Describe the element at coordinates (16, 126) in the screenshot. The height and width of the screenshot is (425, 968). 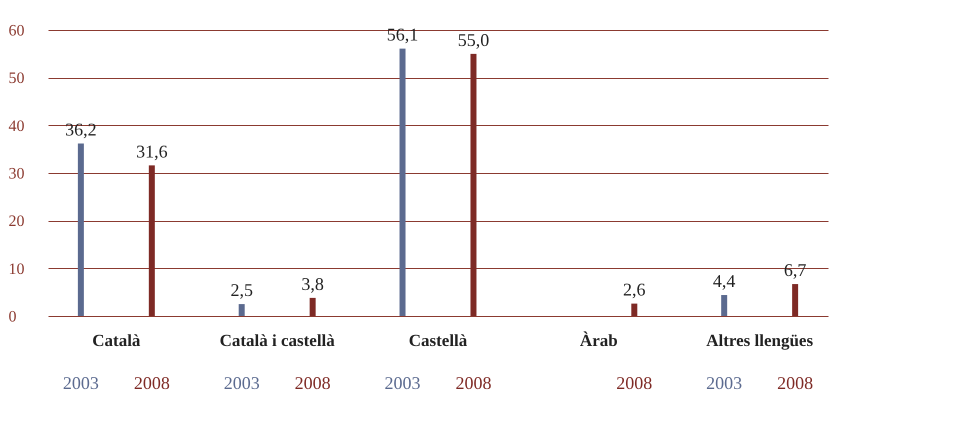
I see `y-tick-label: 40` at that location.